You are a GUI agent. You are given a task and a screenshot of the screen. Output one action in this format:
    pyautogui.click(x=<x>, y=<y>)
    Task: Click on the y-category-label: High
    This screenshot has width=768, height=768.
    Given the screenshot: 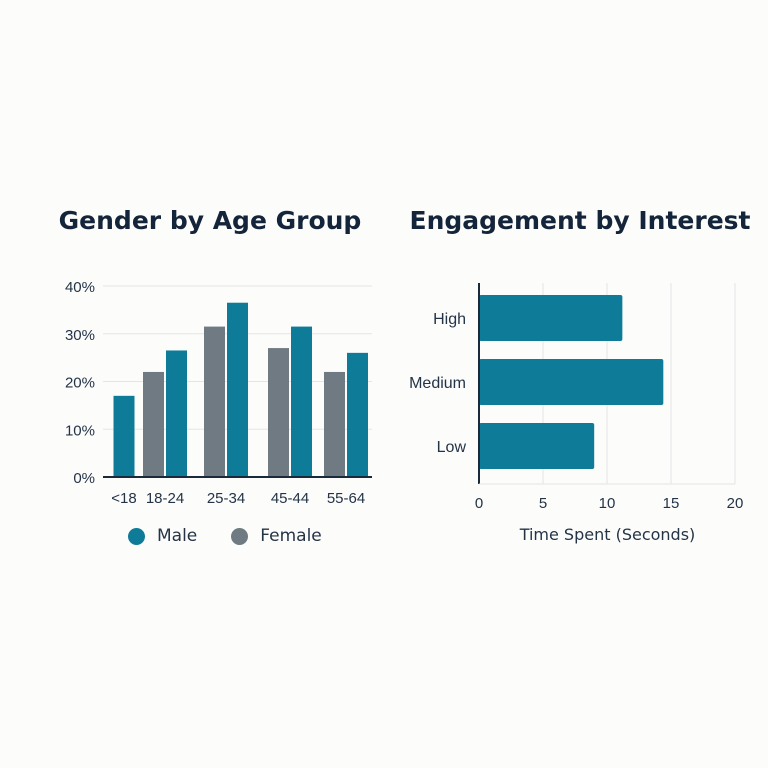 What is the action you would take?
    pyautogui.click(x=449, y=319)
    